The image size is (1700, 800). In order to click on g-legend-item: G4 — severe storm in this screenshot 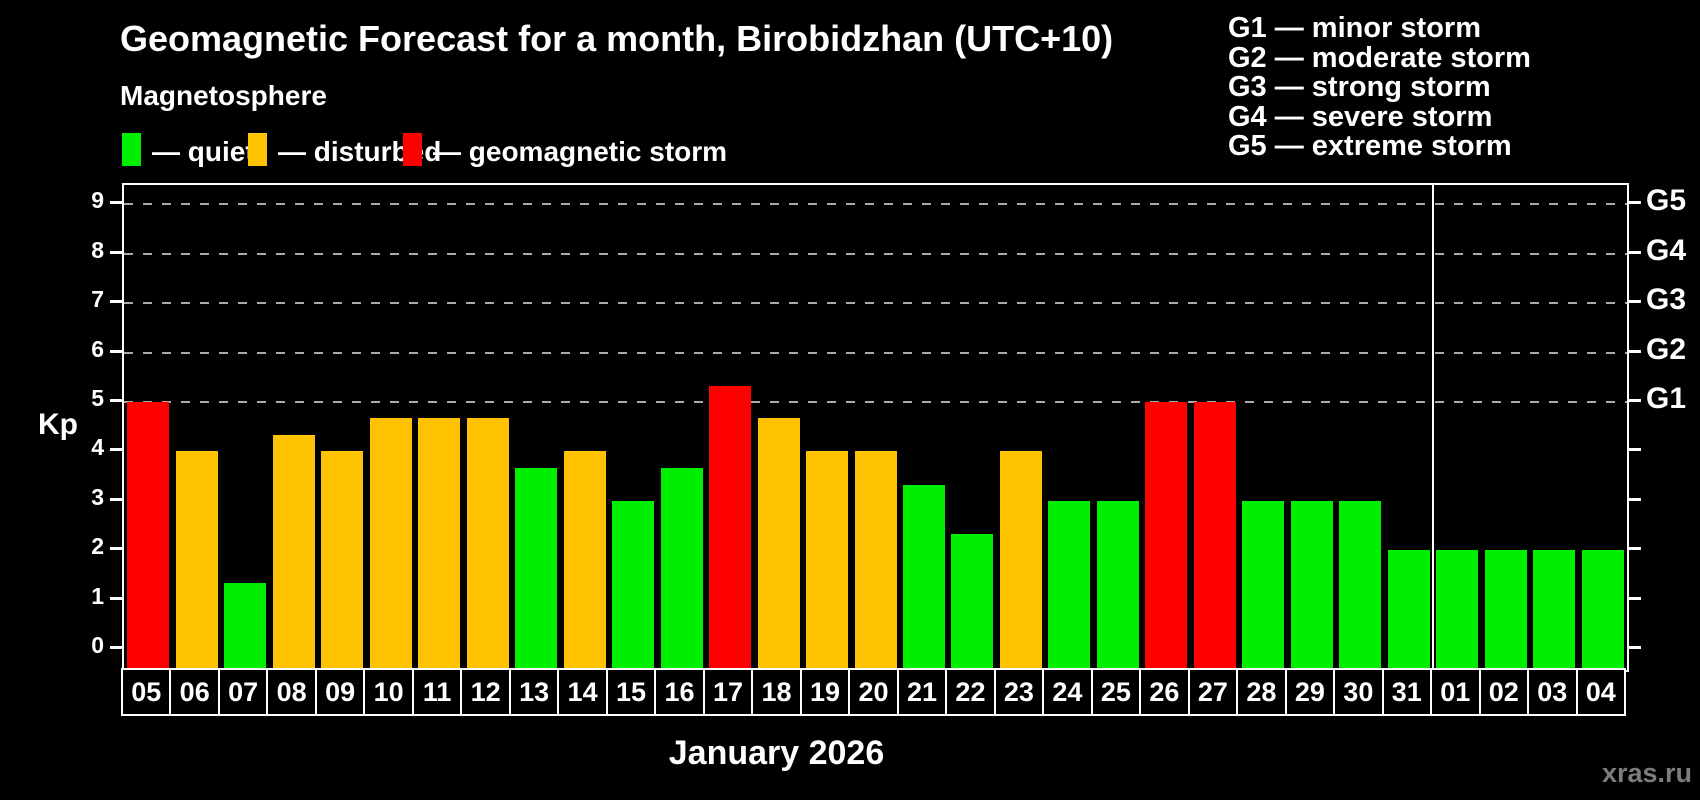, I will do `click(1360, 116)`.